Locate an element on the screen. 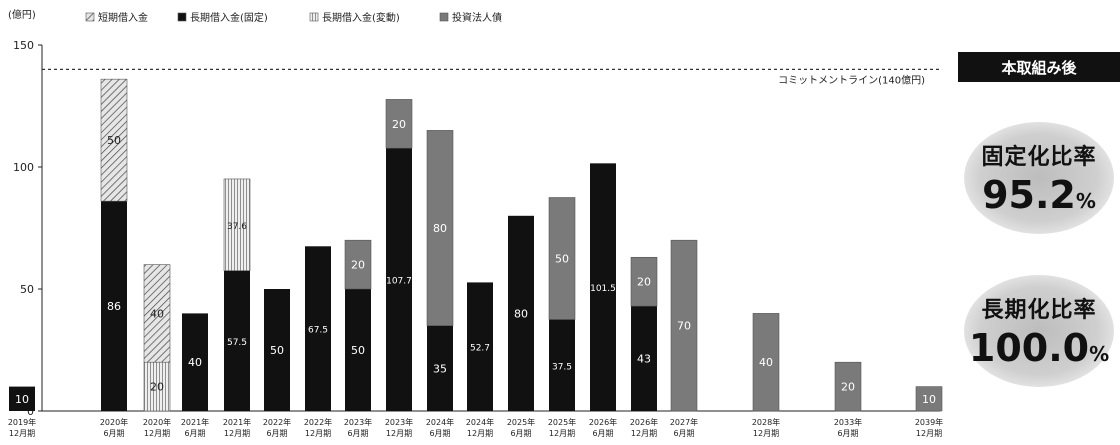  legend-entry: 投資法人債 is located at coordinates (477, 17).